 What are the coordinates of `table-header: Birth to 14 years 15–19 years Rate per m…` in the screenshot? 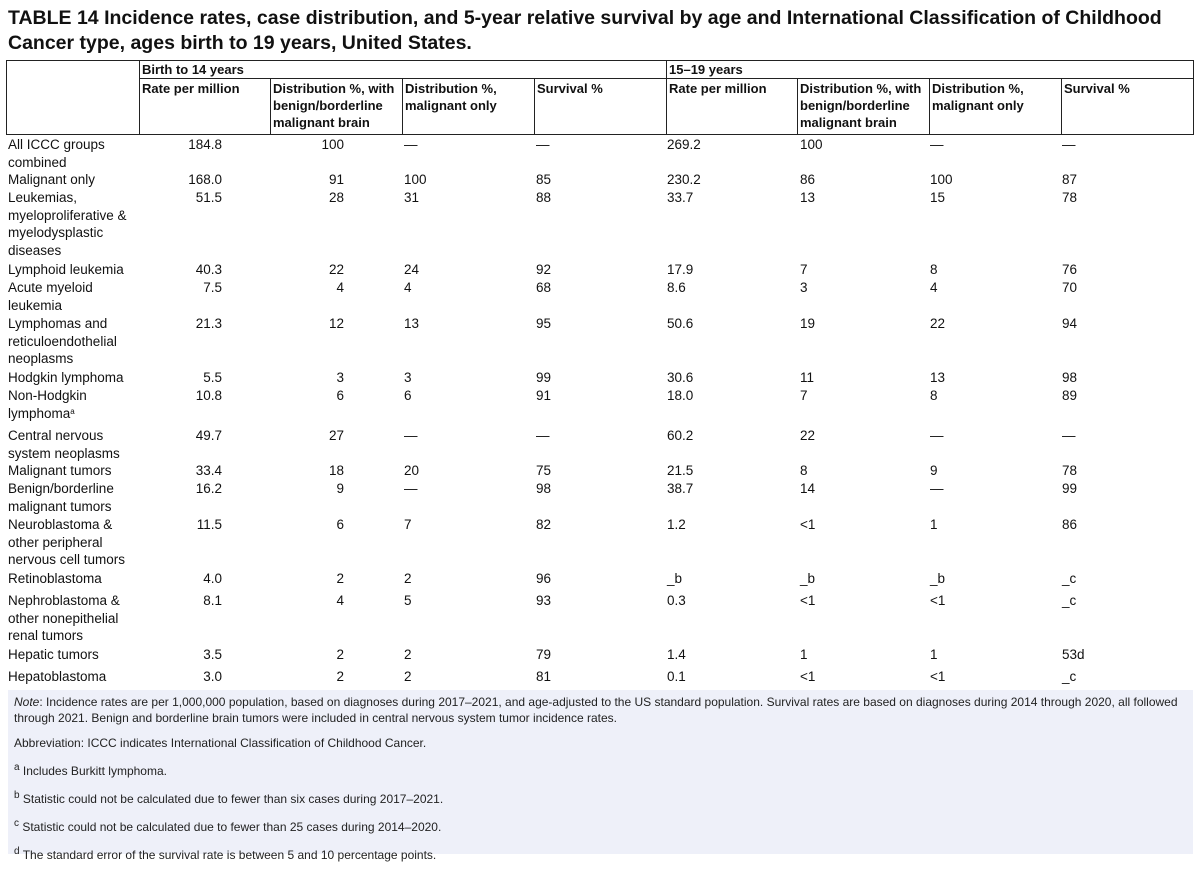 It's located at (600, 97).